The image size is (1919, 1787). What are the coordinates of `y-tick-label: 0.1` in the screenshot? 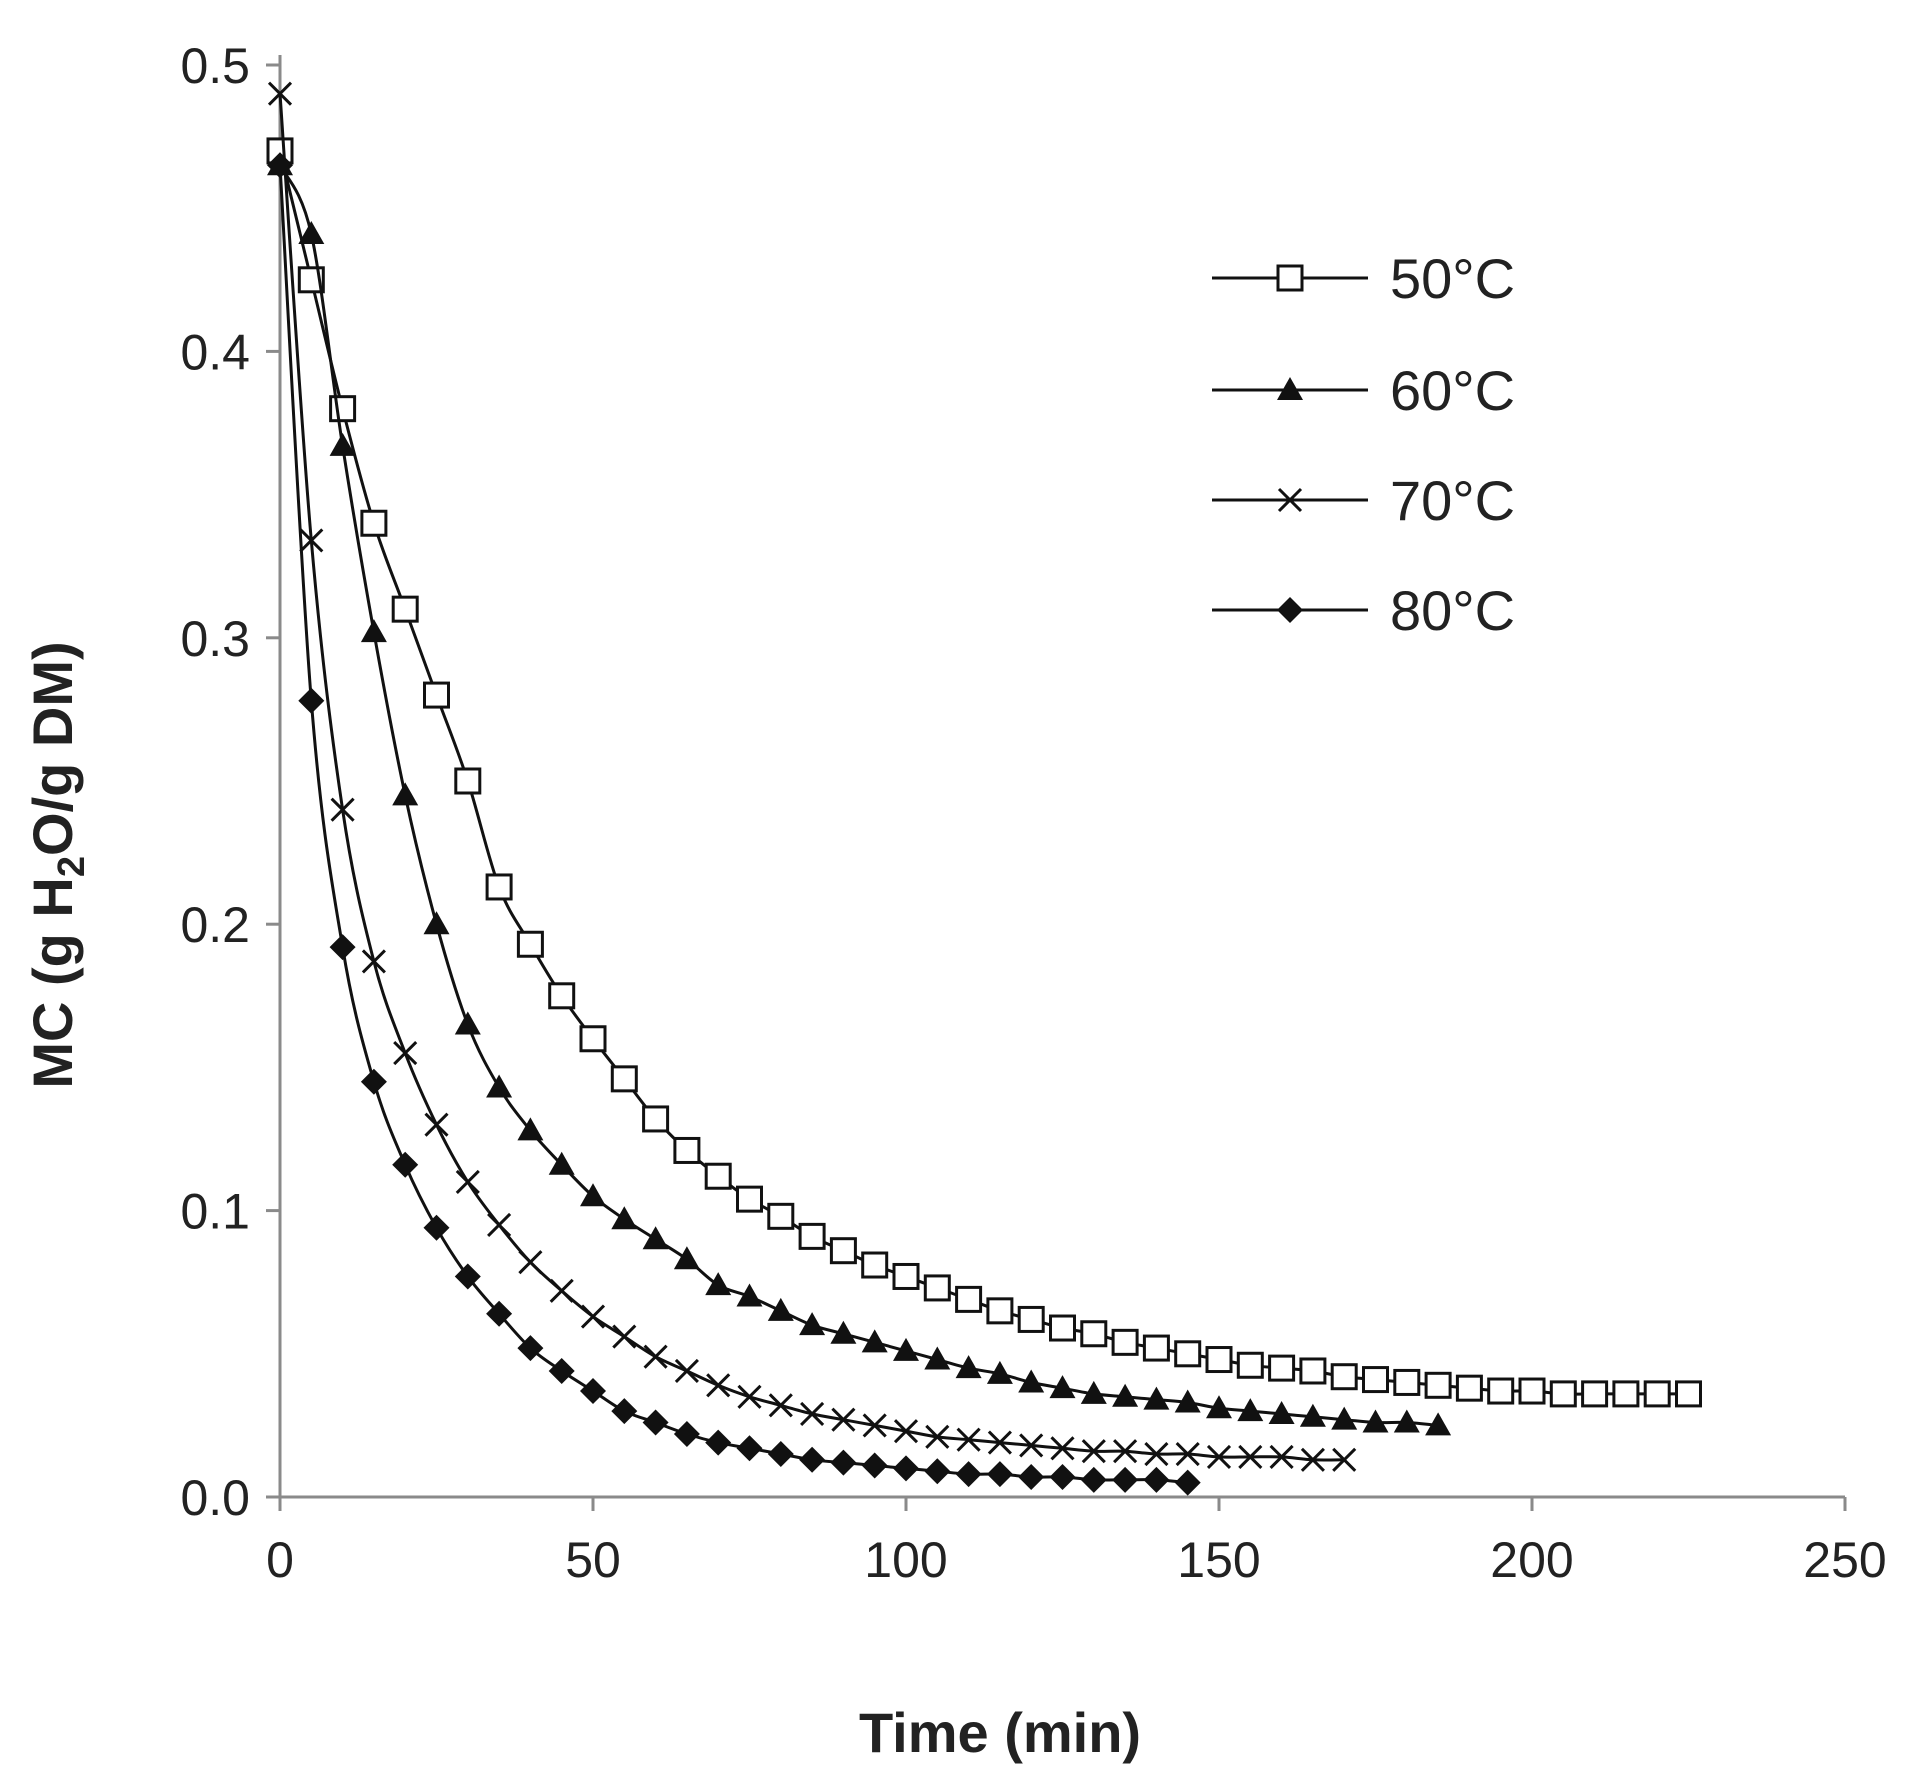 It's located at (215, 1212).